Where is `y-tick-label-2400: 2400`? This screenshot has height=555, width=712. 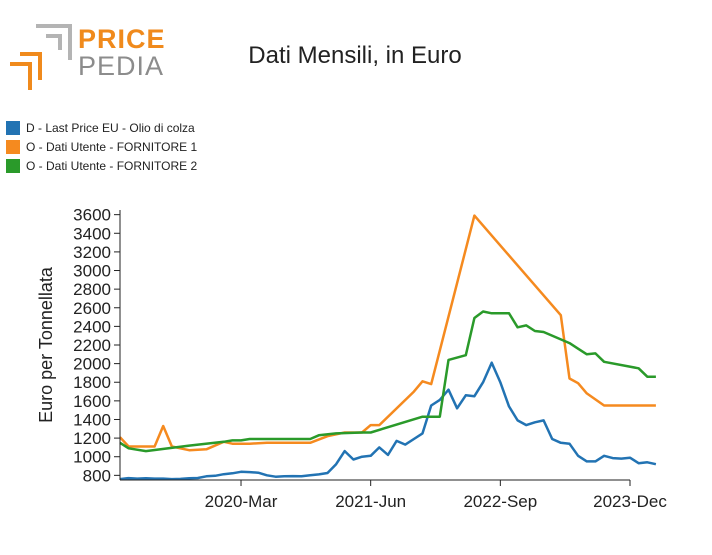 y-tick-label-2400: 2400 is located at coordinates (92, 326).